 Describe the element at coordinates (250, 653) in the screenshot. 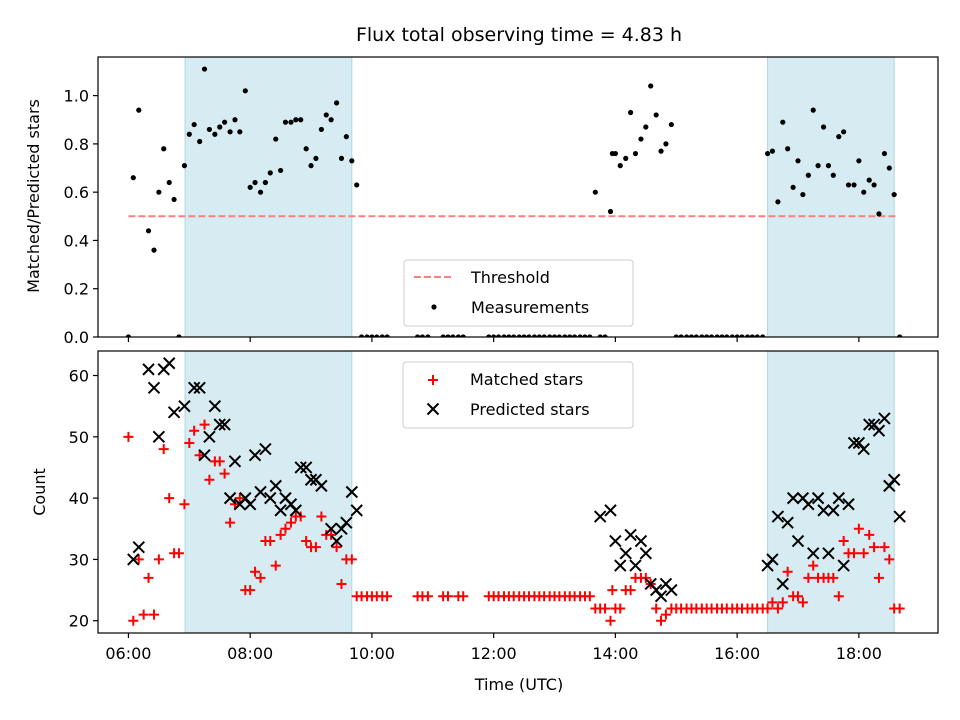

I see `x-tick-label: 08:00` at that location.